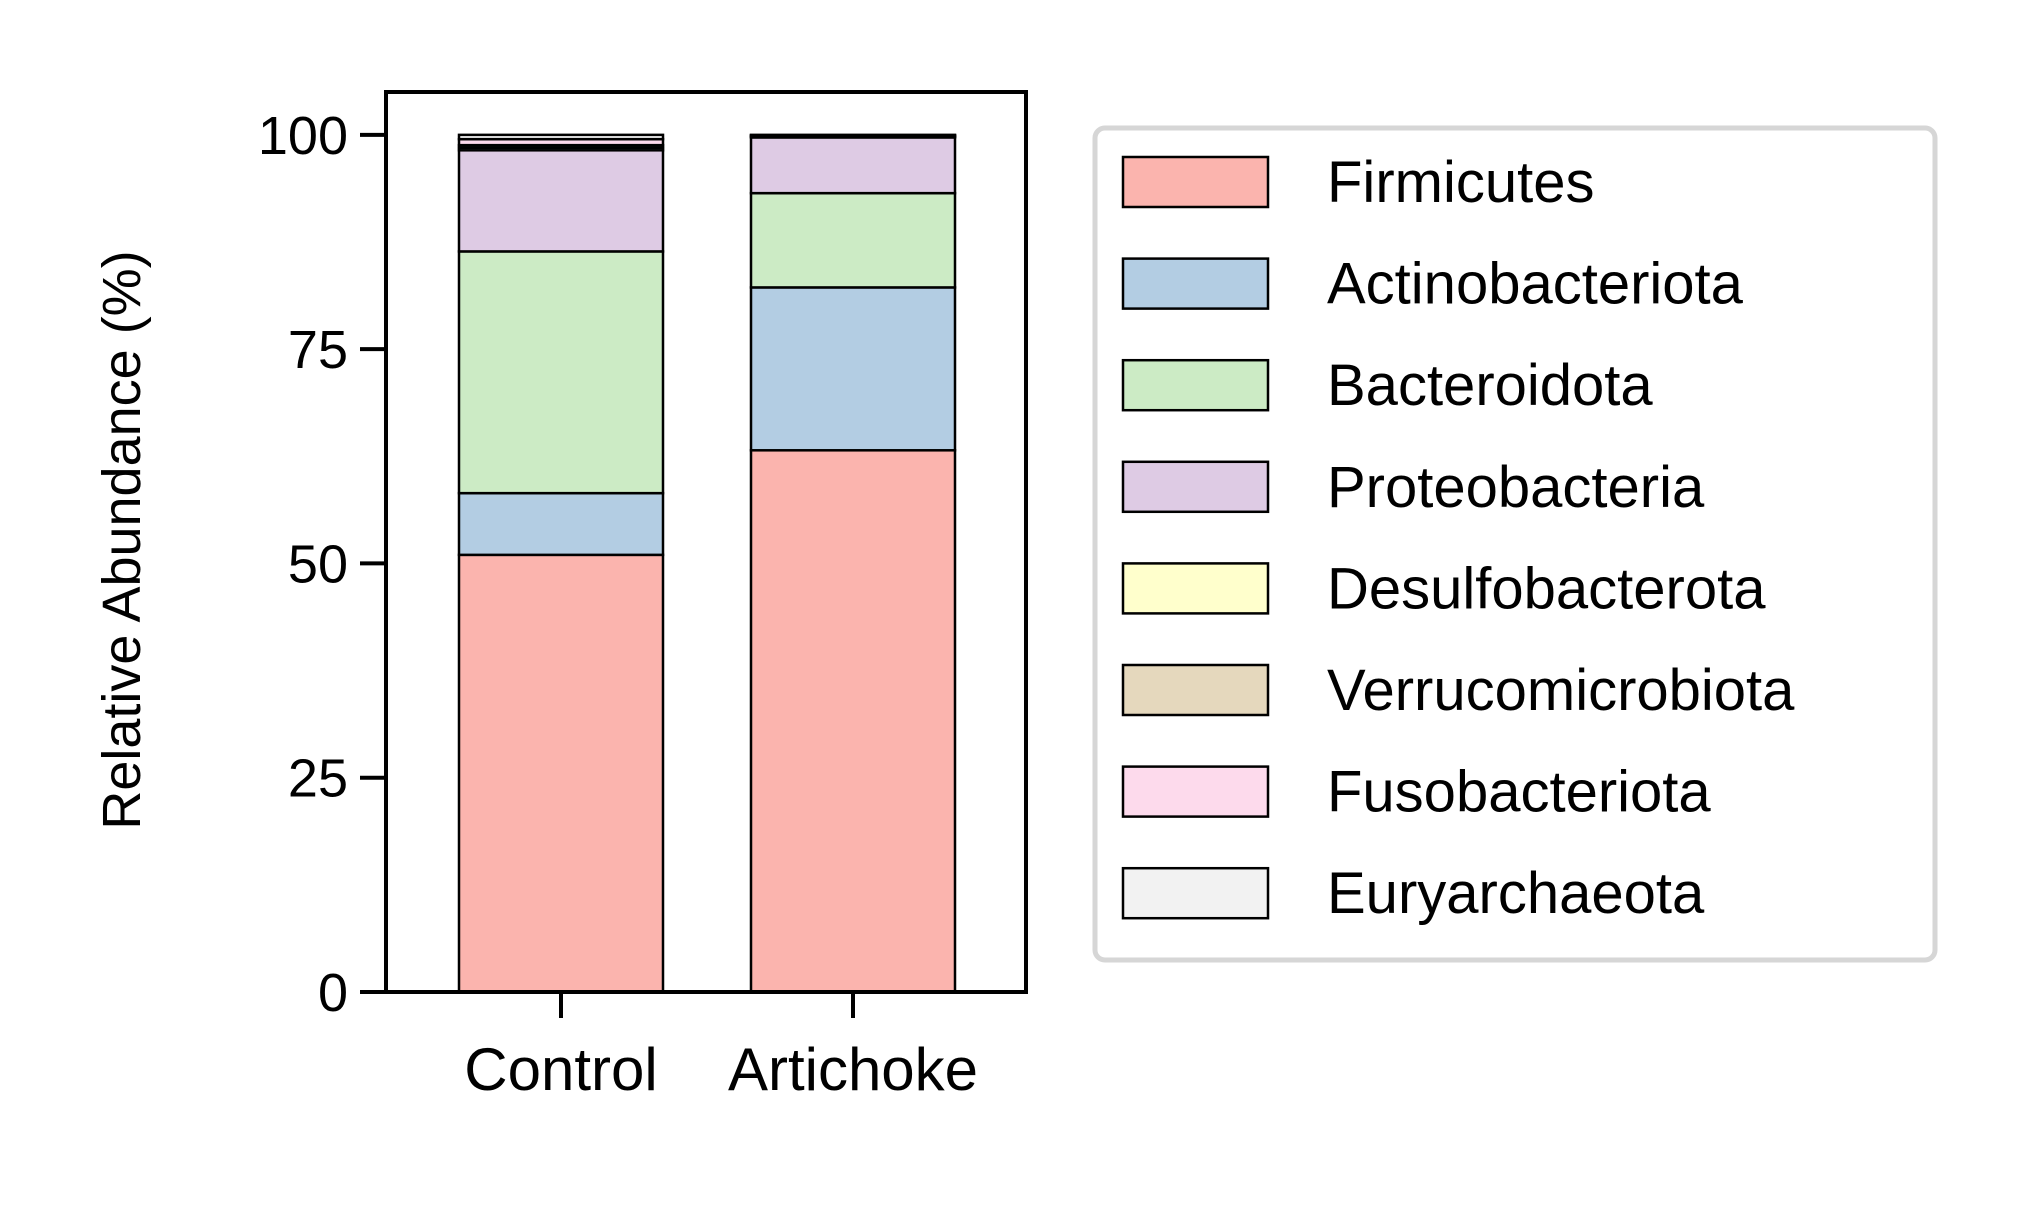 The width and height of the screenshot is (2040, 1205). I want to click on bar-segment-control-actinobacteriota, so click(561, 524).